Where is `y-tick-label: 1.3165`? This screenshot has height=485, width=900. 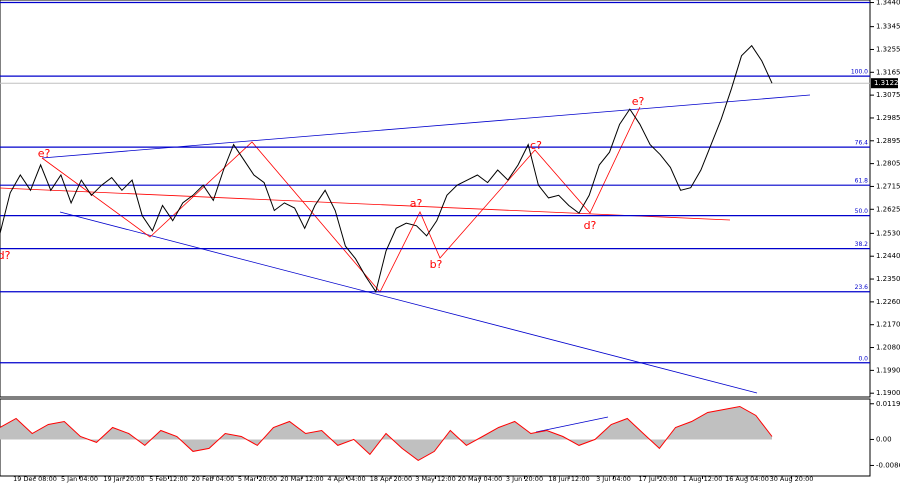
y-tick-label: 1.3165 is located at coordinates (888, 72).